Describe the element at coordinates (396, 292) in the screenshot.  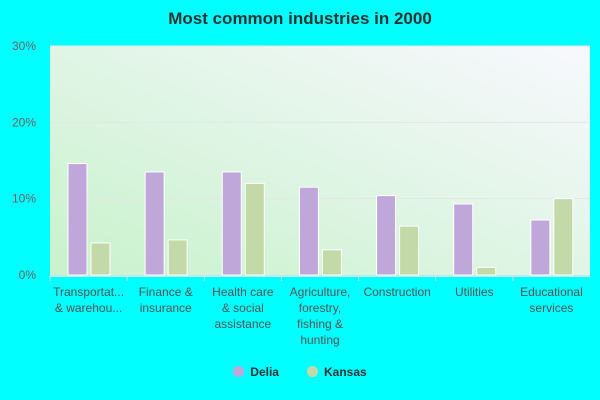
I see `x-tick-label: Construction` at that location.